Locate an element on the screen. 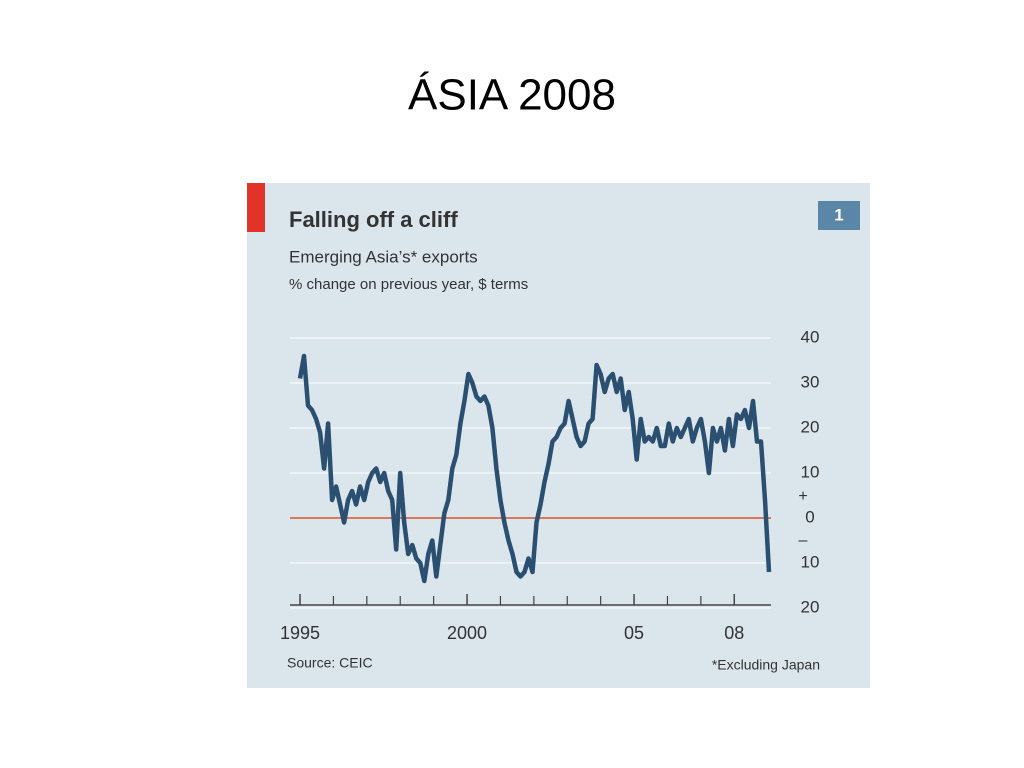  x-tick-label: 2000 is located at coordinates (467, 633).